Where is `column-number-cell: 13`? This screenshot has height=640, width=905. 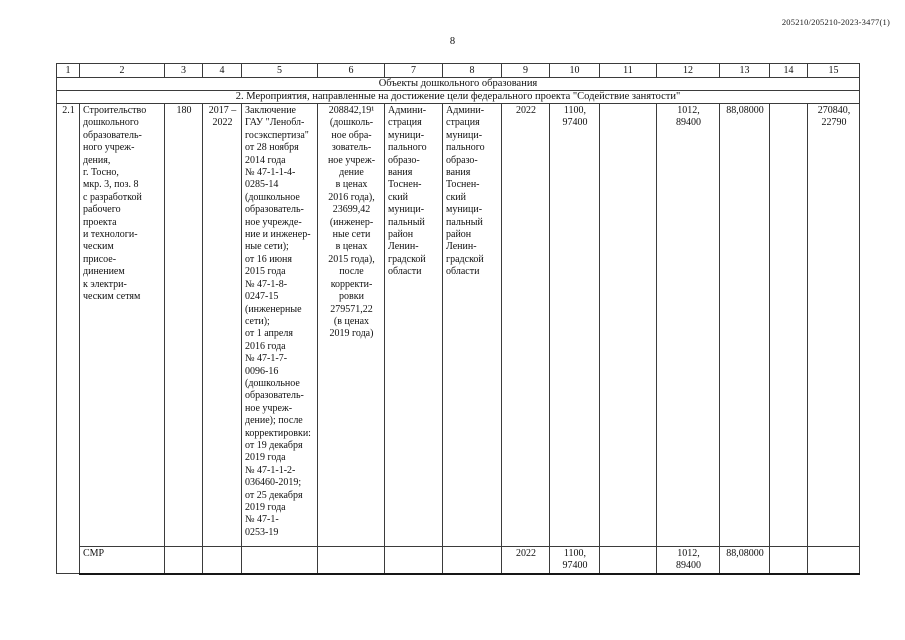
column-number-cell: 13 is located at coordinates (744, 70).